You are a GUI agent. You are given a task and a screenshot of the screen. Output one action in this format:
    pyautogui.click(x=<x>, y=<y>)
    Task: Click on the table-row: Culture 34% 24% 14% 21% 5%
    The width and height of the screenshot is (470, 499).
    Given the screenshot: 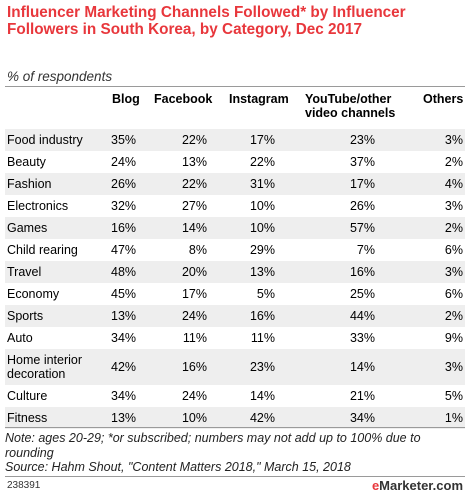 What is the action you would take?
    pyautogui.click(x=235, y=396)
    